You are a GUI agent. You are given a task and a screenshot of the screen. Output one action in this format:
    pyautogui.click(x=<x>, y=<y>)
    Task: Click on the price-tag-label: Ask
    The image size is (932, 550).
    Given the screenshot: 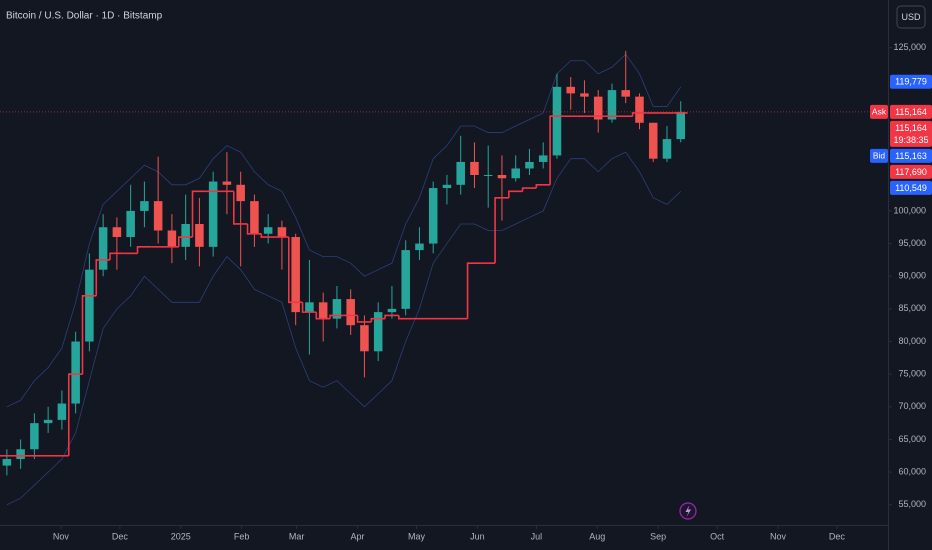 What is the action you would take?
    pyautogui.click(x=879, y=112)
    